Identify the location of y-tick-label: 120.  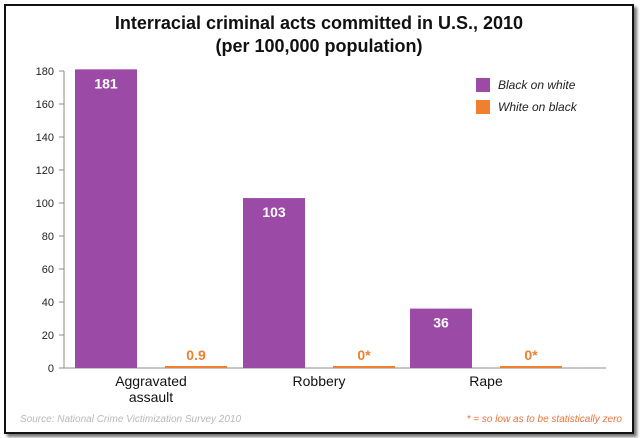
(45, 171).